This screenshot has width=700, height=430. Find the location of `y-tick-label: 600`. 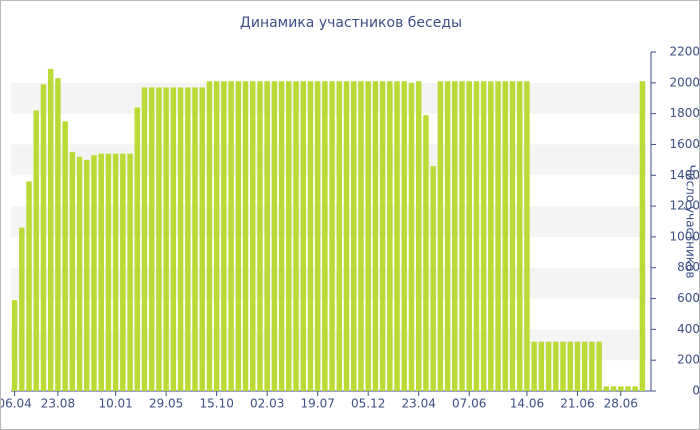

y-tick-label: 600 is located at coordinates (688, 298).